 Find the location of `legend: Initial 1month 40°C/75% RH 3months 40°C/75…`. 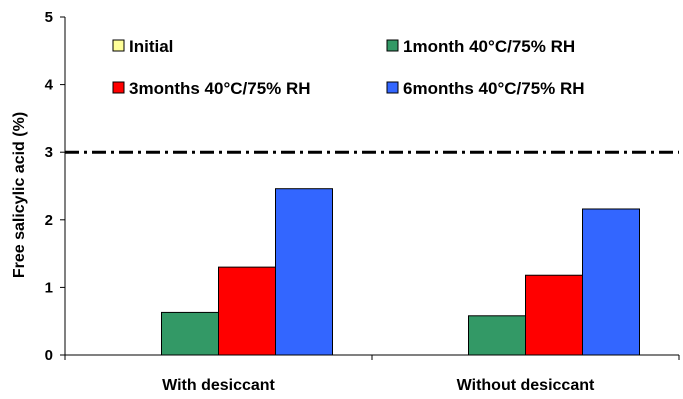

legend: Initial 1month 40°C/75% RH 3months 40°C/75… is located at coordinates (348, 67).